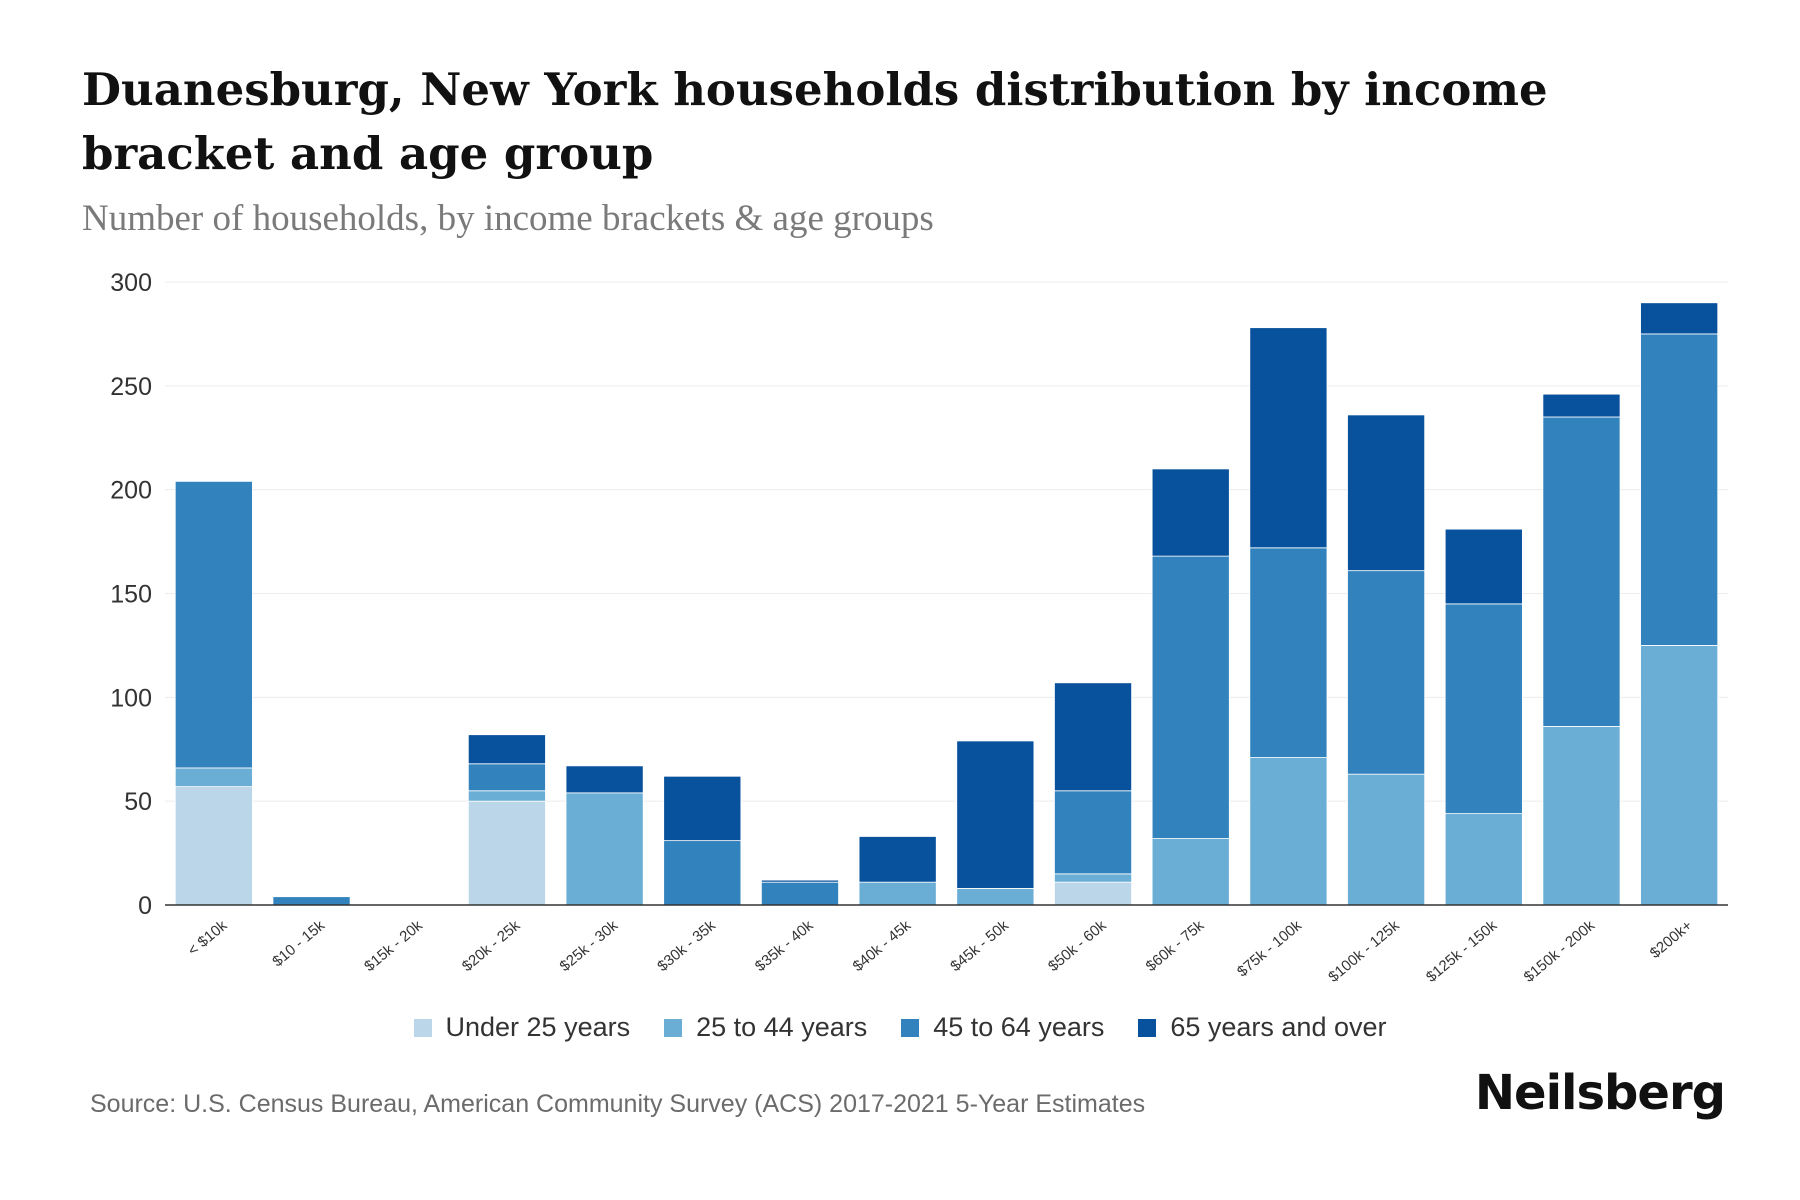  I want to click on x-tick-label: < $10k, so click(208, 938).